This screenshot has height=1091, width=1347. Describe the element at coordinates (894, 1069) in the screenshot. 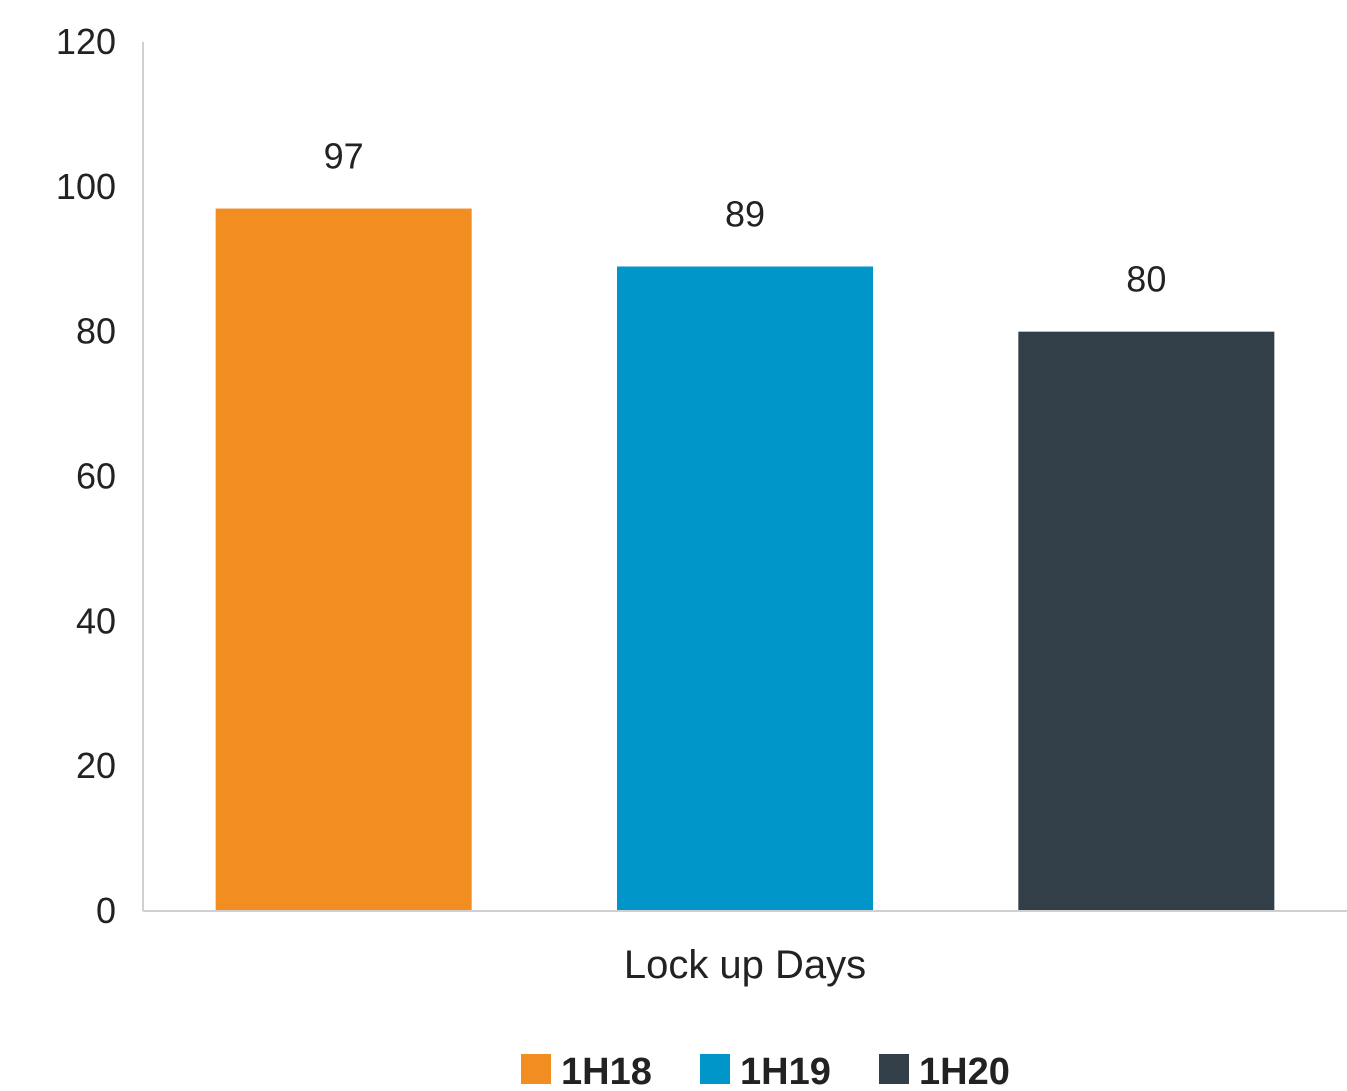

I see `legend-swatch-1h20` at that location.